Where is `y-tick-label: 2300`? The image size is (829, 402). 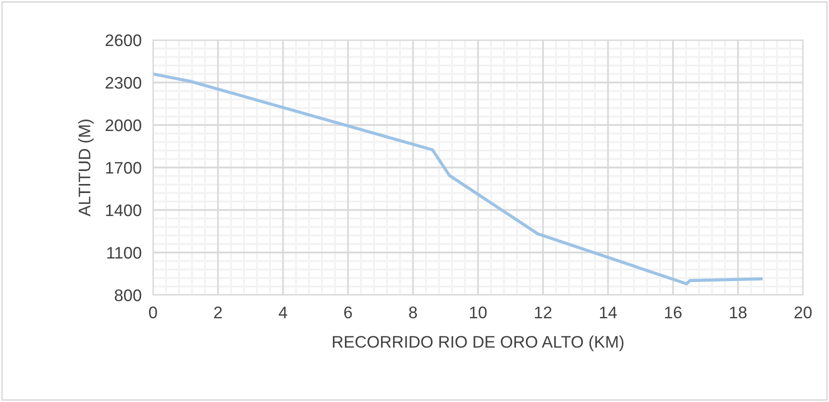
y-tick-label: 2300 is located at coordinates (124, 82).